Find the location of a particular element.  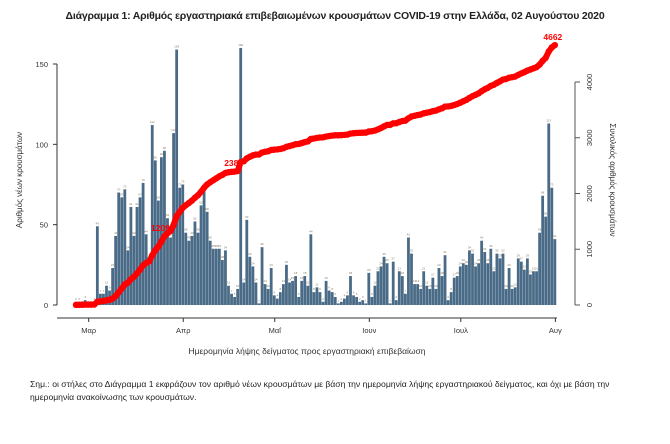

y-tick-label: 100 is located at coordinates (41, 144).